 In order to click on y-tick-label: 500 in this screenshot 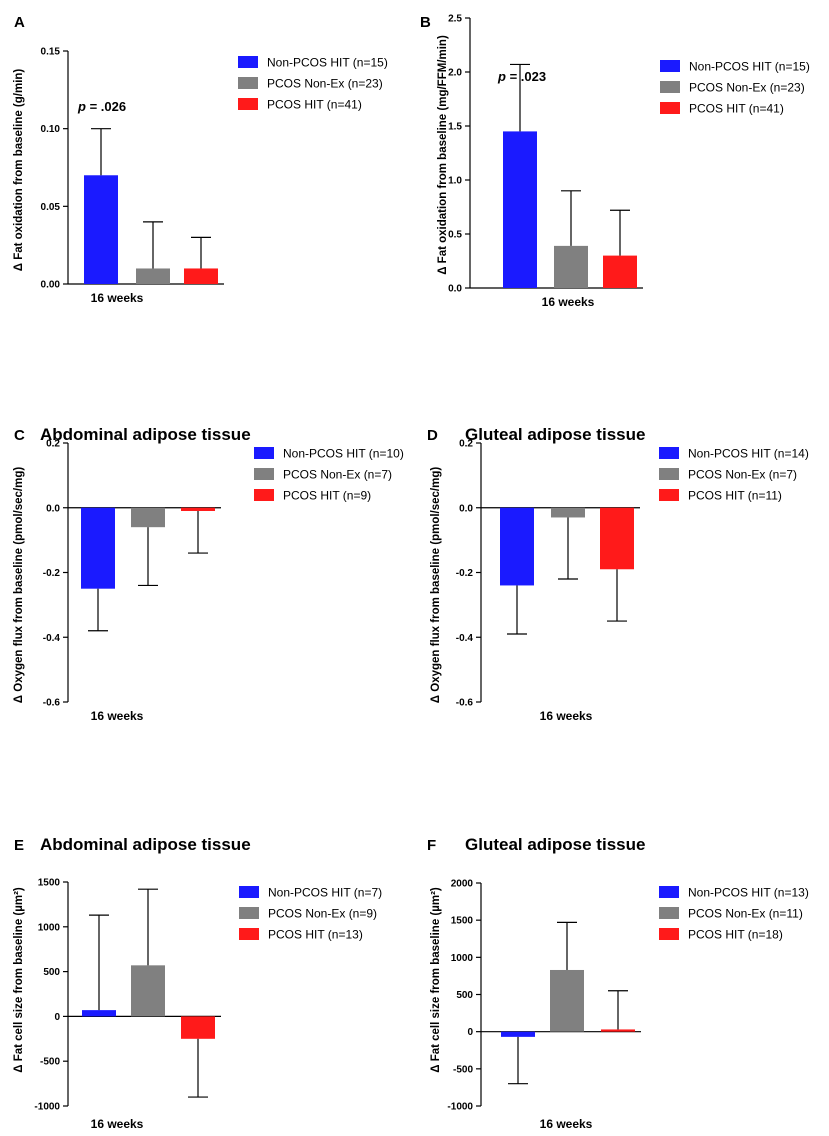, I will do `click(51, 972)`.